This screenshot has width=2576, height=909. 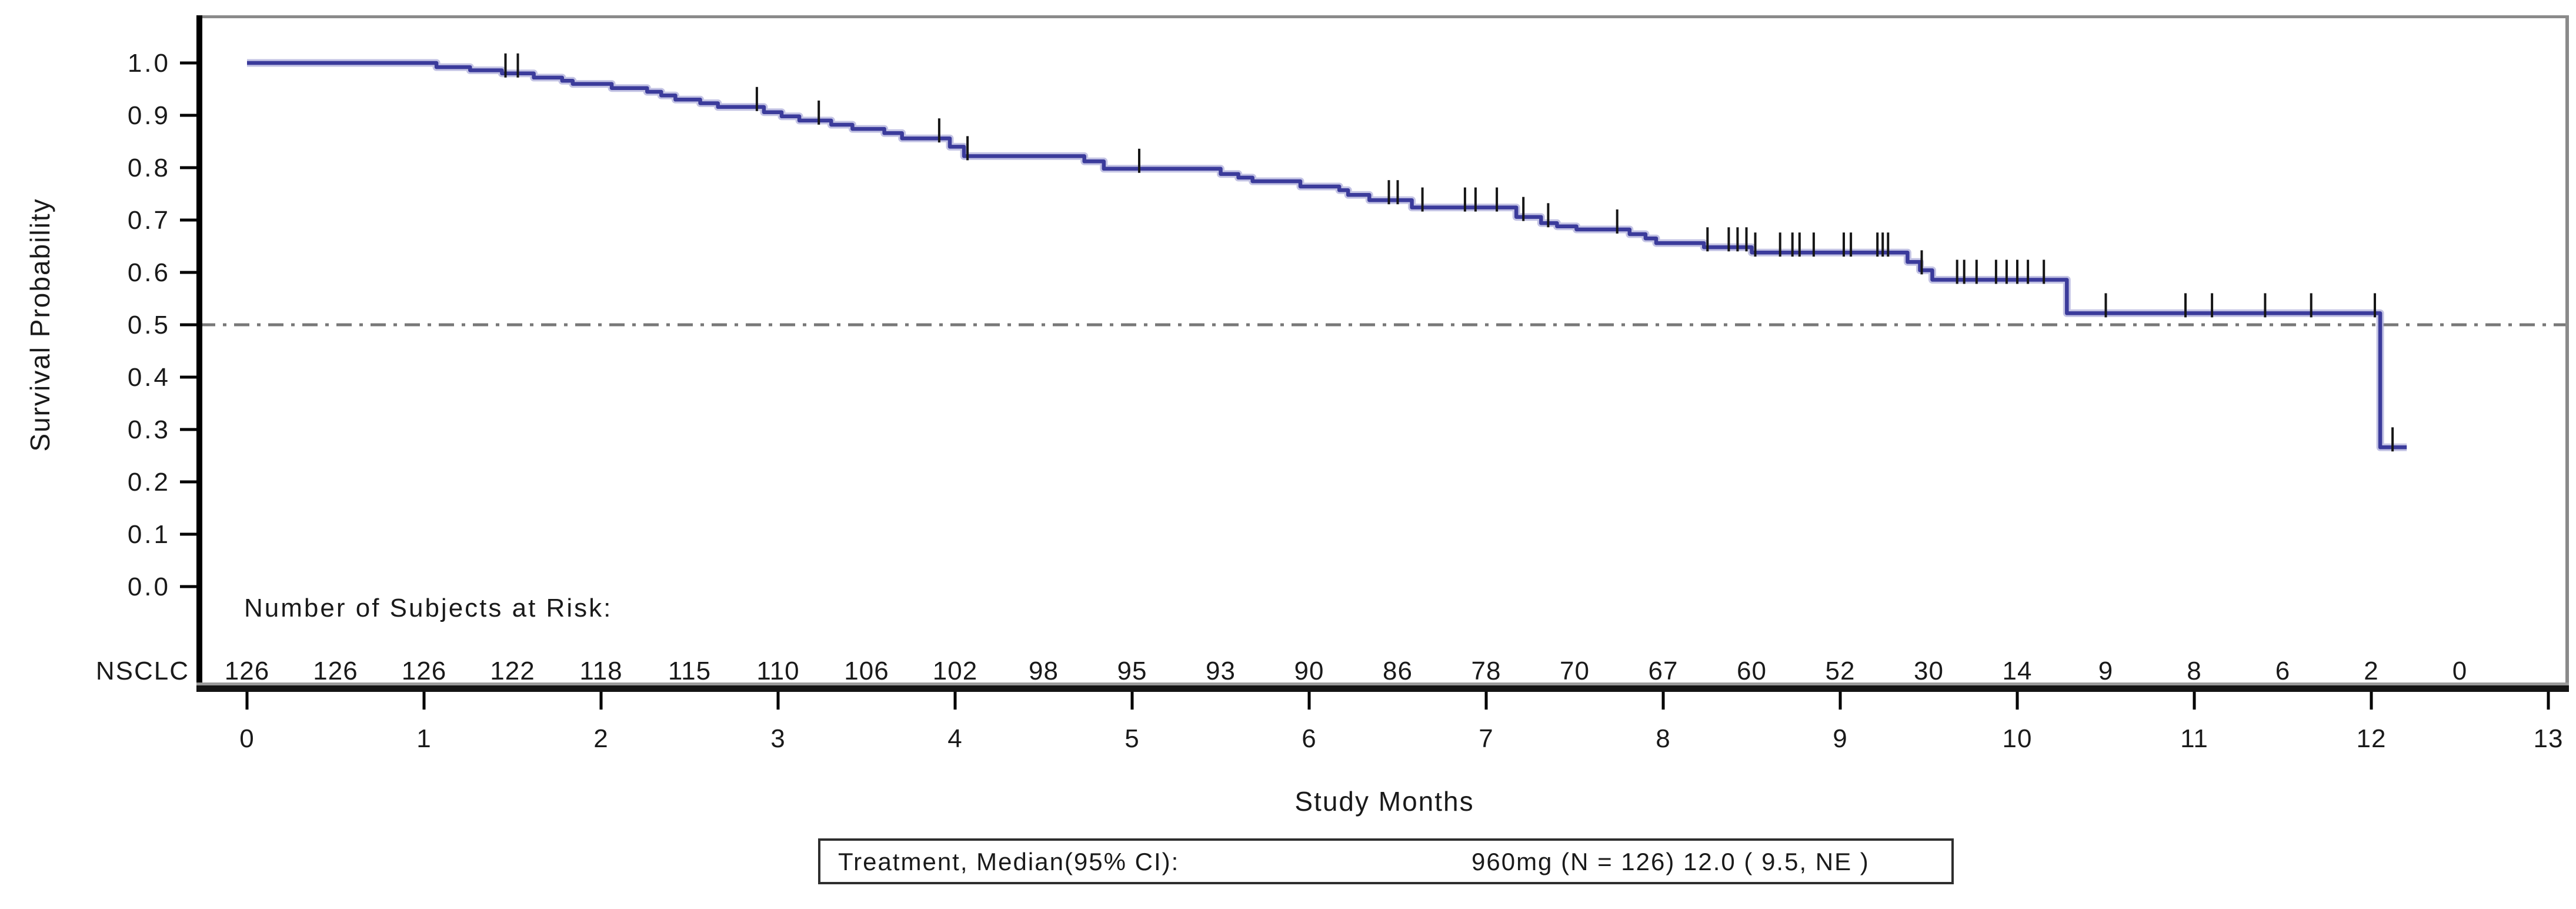 I want to click on y-tick-label: 0.0, so click(x=149, y=586).